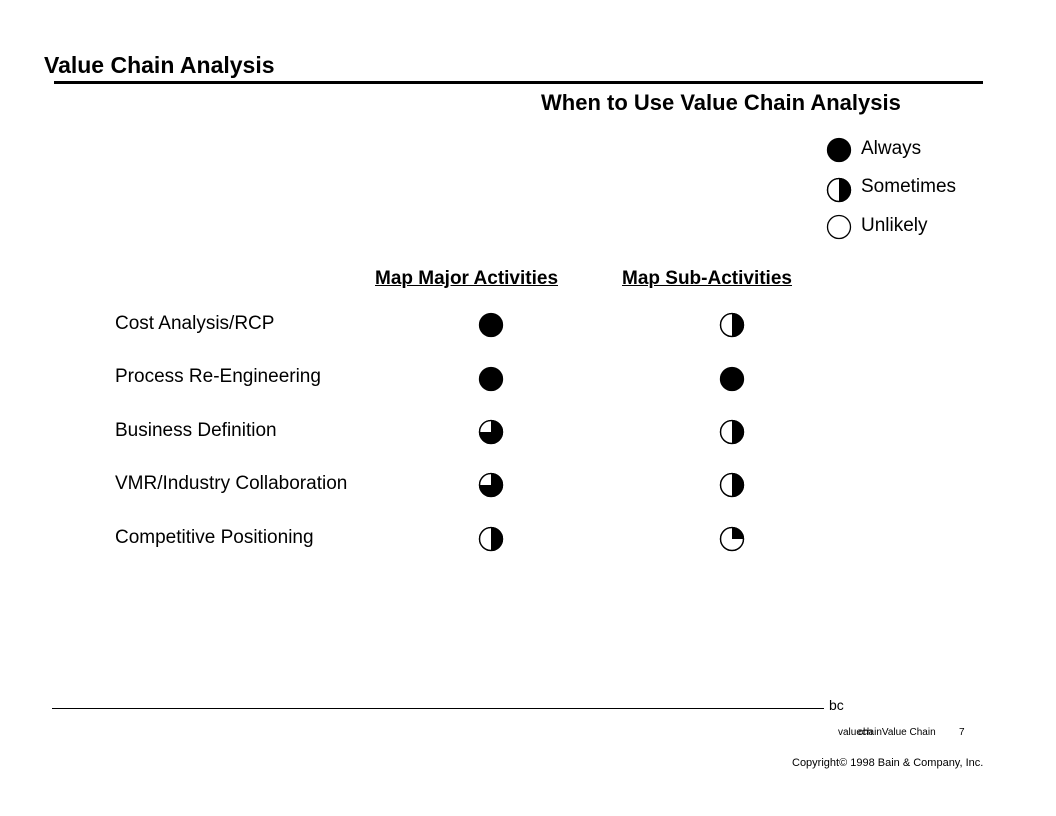  Describe the element at coordinates (491, 325) in the screenshot. I see `rating-cost-analysis-major-icon` at that location.